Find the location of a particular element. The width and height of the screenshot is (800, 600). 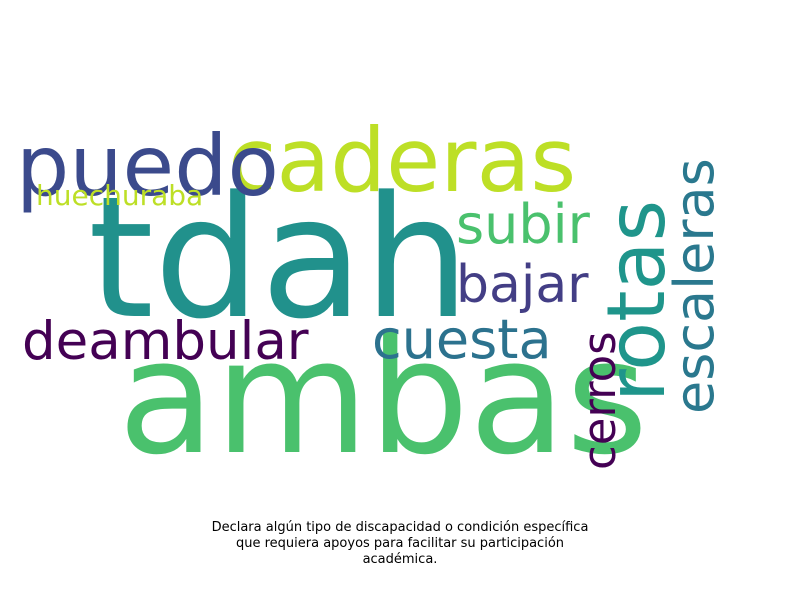

word-bajar: bajar is located at coordinates (522, 285).